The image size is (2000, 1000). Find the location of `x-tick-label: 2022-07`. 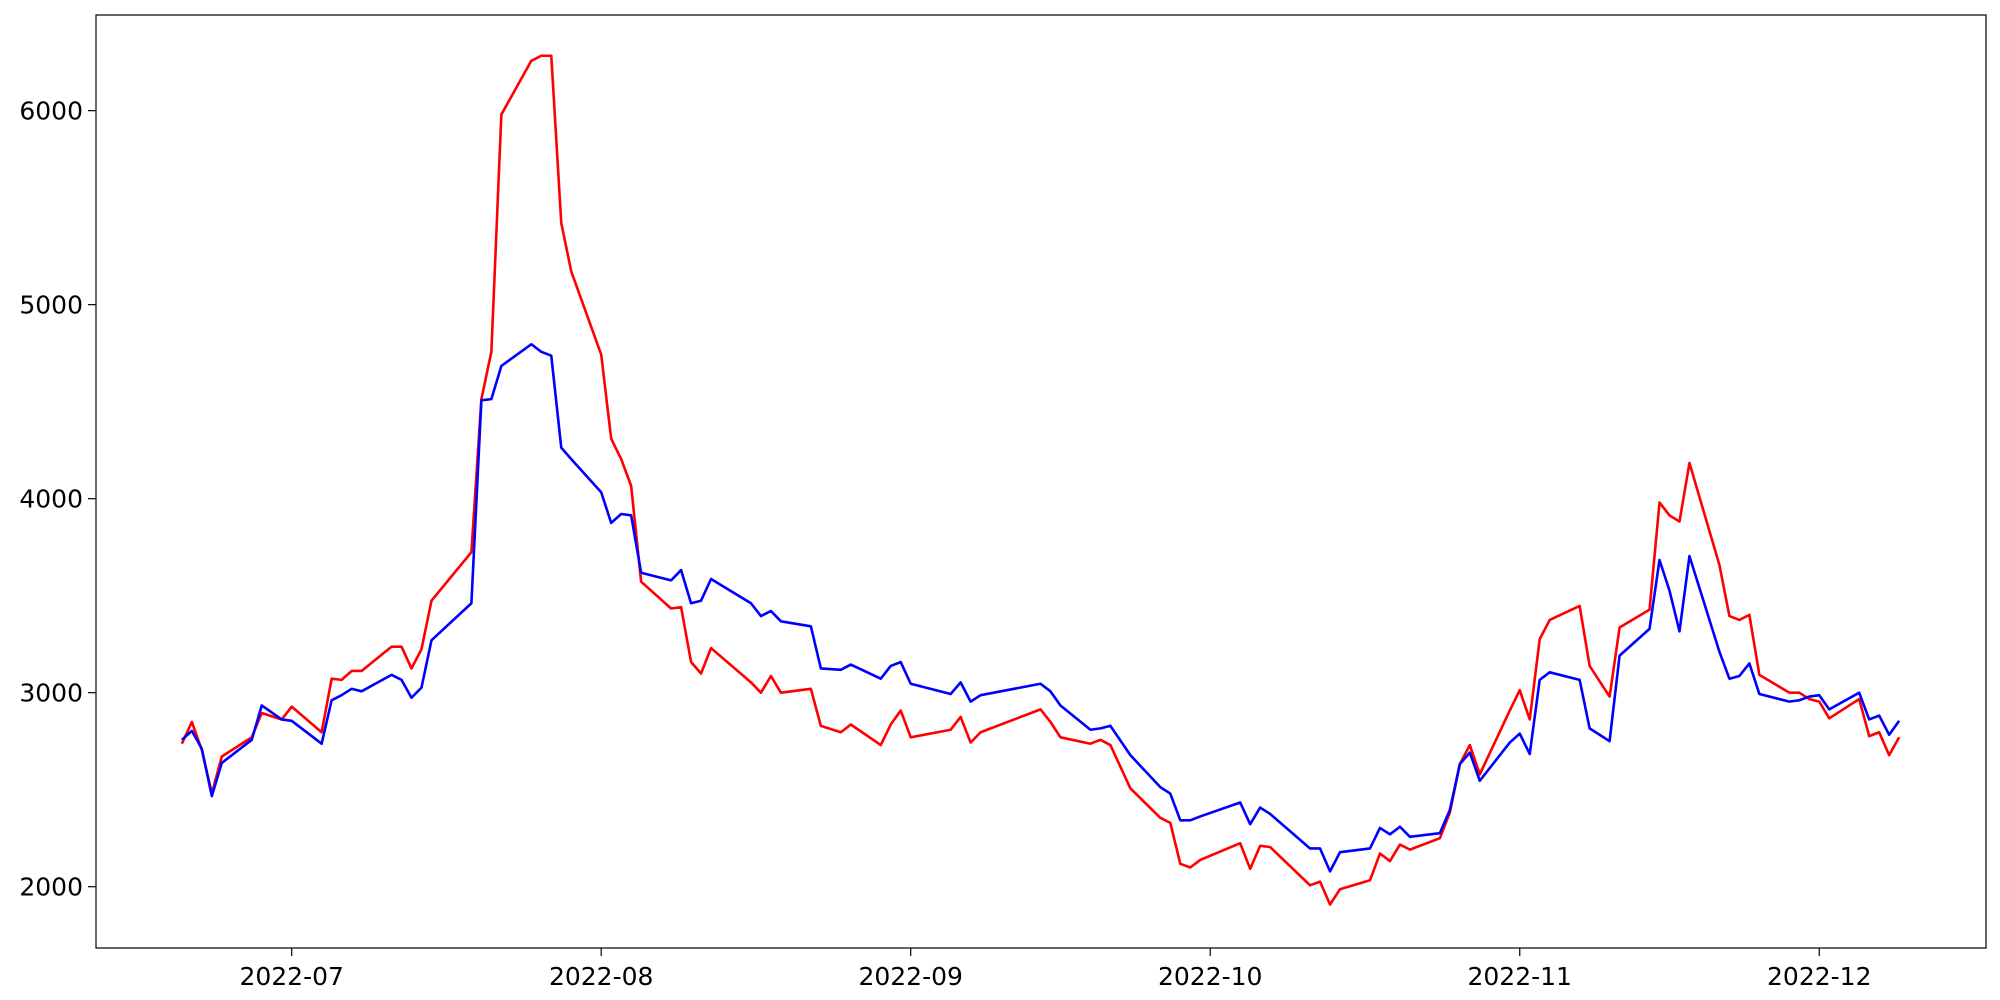

x-tick-label: 2022-07 is located at coordinates (291, 976).